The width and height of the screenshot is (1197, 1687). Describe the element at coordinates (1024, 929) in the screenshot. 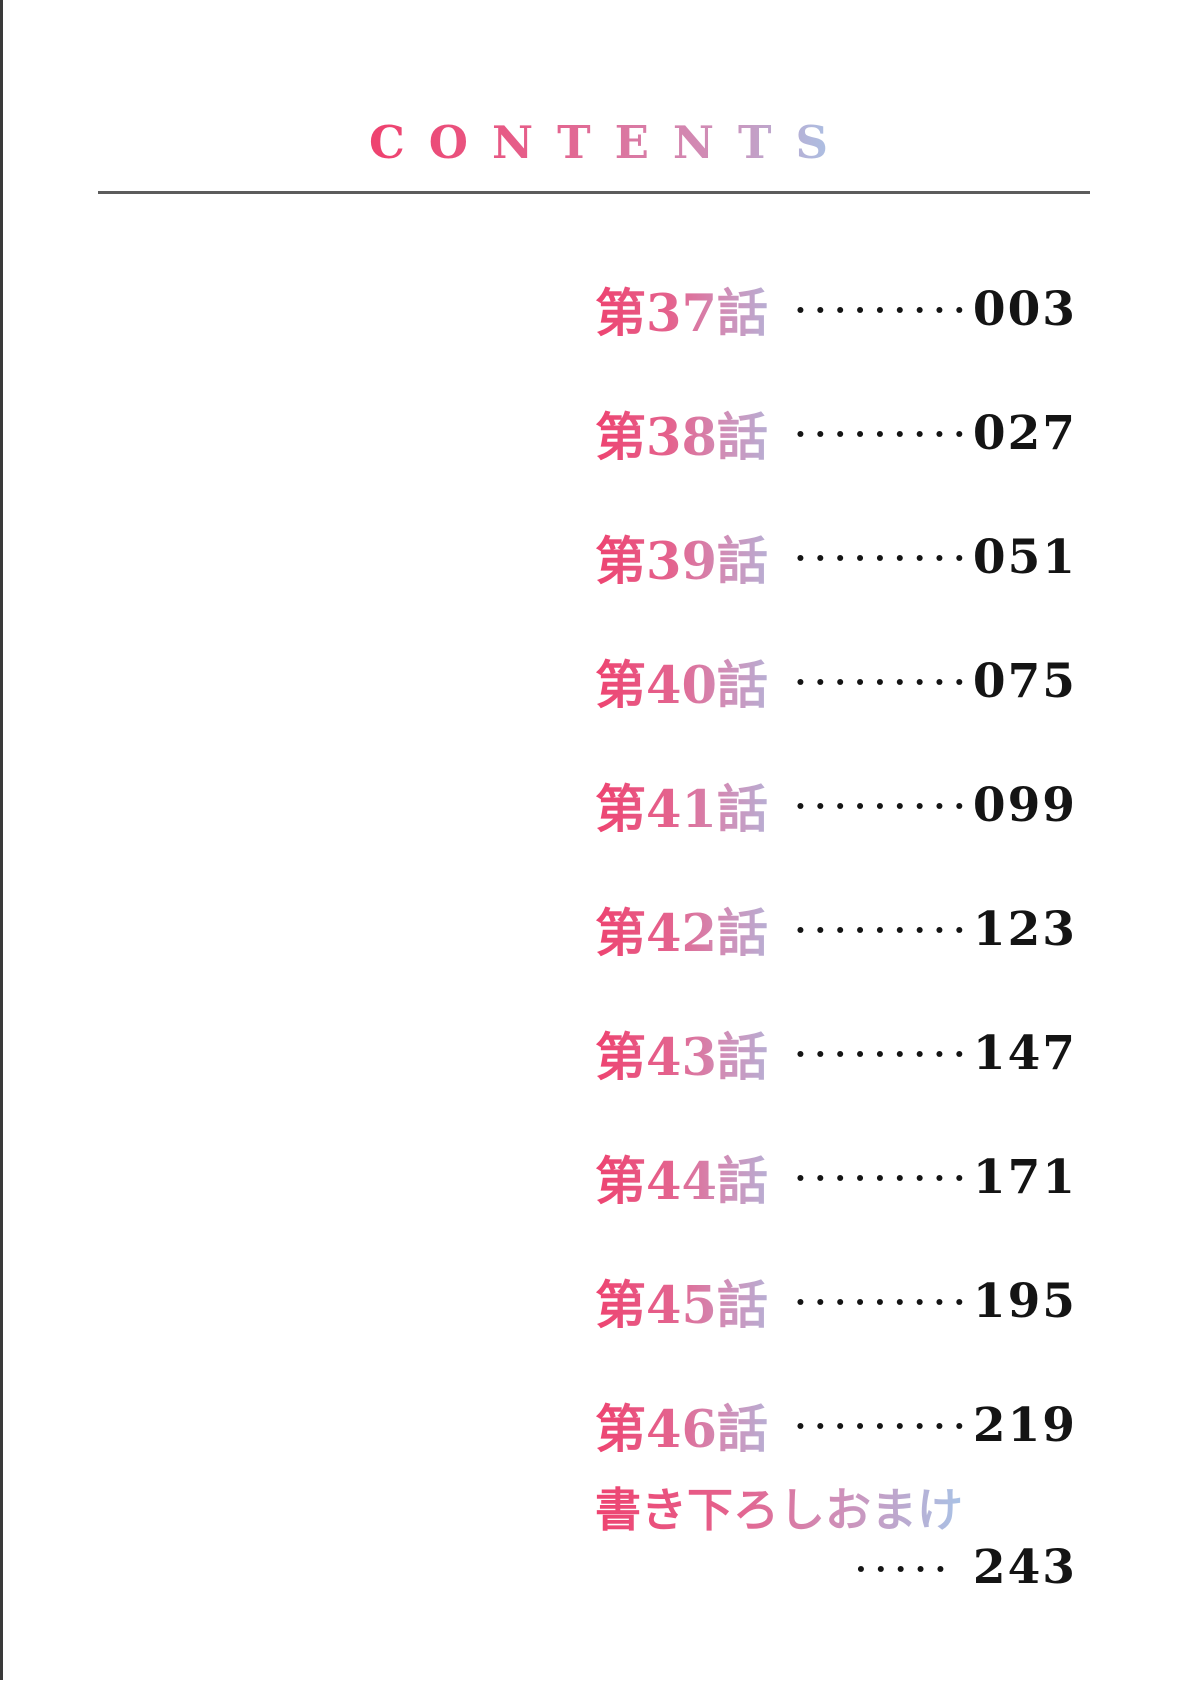

I see `page-number: 123` at that location.